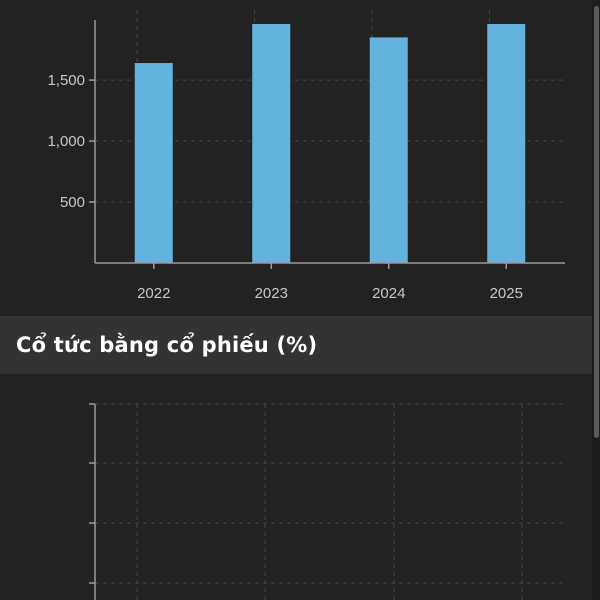  Describe the element at coordinates (153, 163) in the screenshot. I see `bar-2022` at that location.